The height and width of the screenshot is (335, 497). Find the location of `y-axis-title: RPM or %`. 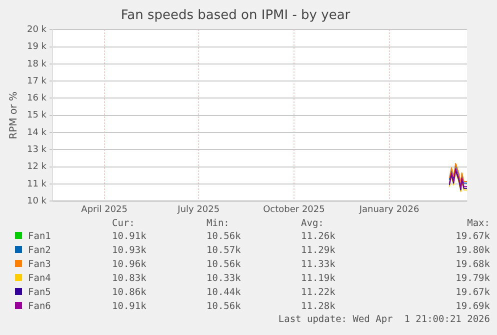

y-axis-title: RPM or % is located at coordinates (14, 116).